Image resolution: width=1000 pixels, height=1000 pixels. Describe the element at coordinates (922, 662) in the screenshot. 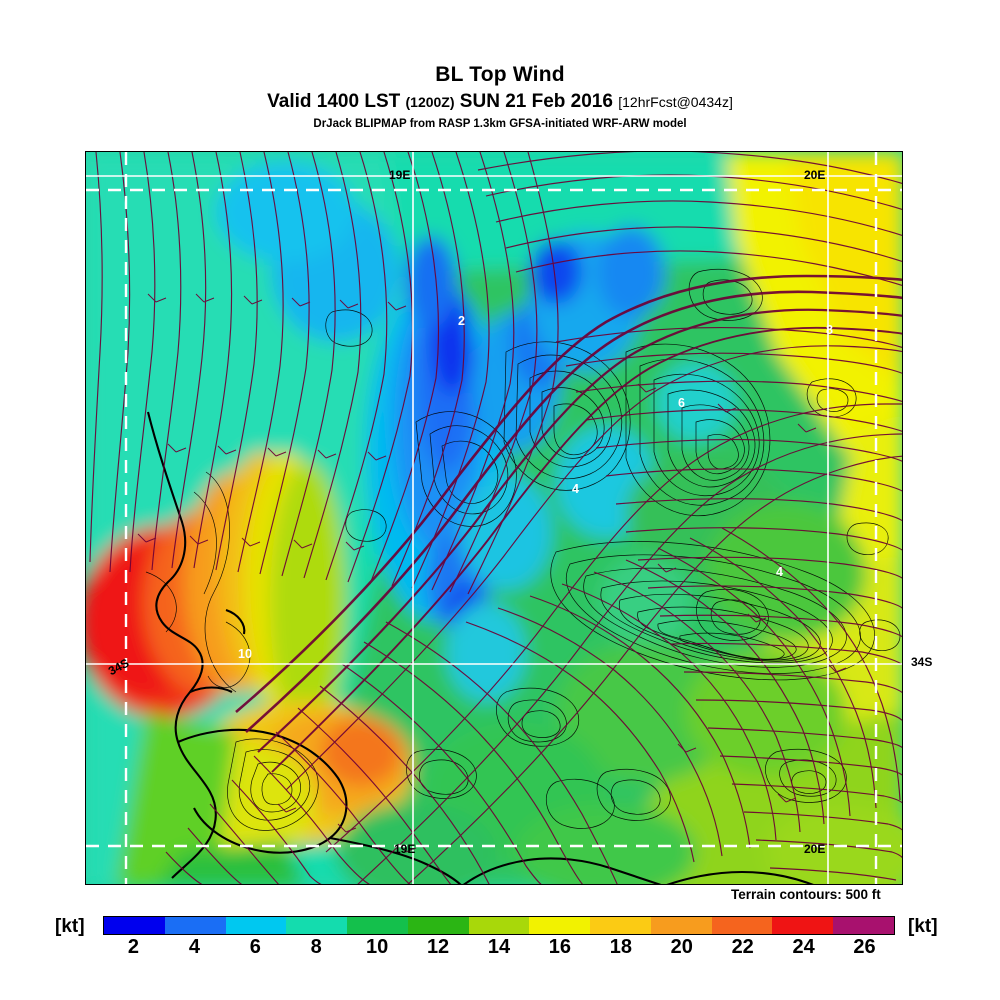

I see `grid-label-34s-right: 34S` at that location.